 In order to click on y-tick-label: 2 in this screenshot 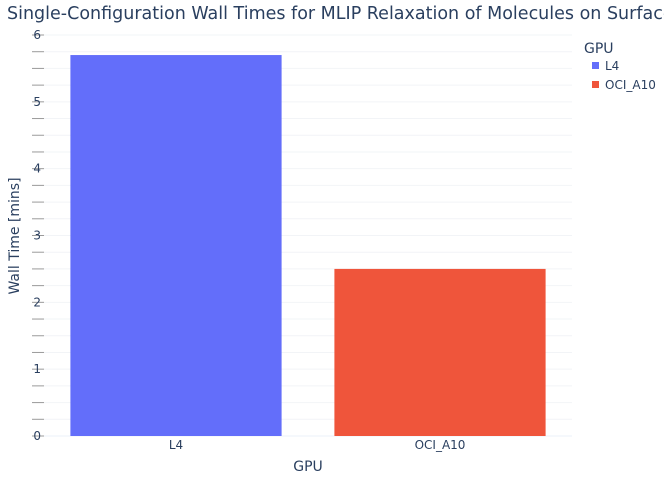, I will do `click(37, 302)`.